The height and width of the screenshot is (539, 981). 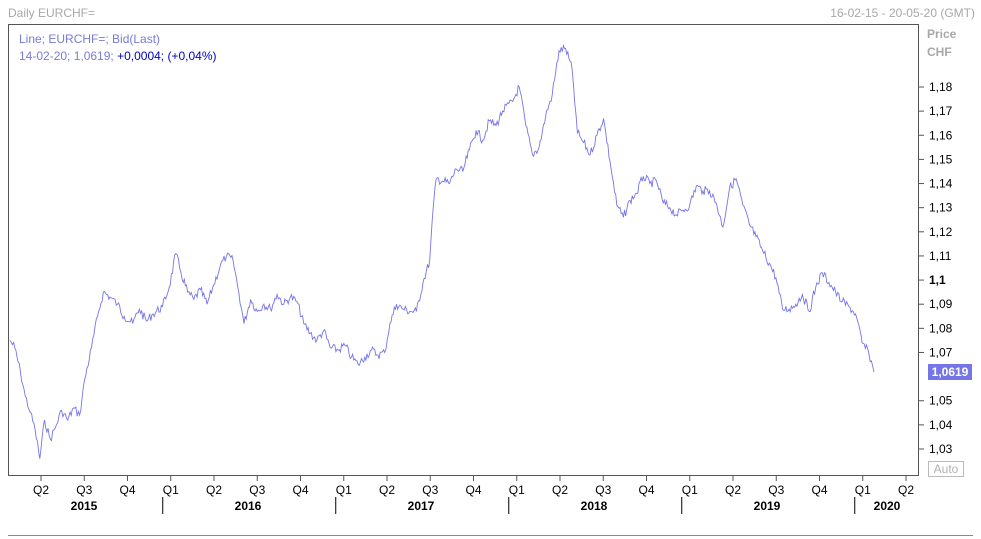 I want to click on y-tick-label: 1,15, so click(x=941, y=159).